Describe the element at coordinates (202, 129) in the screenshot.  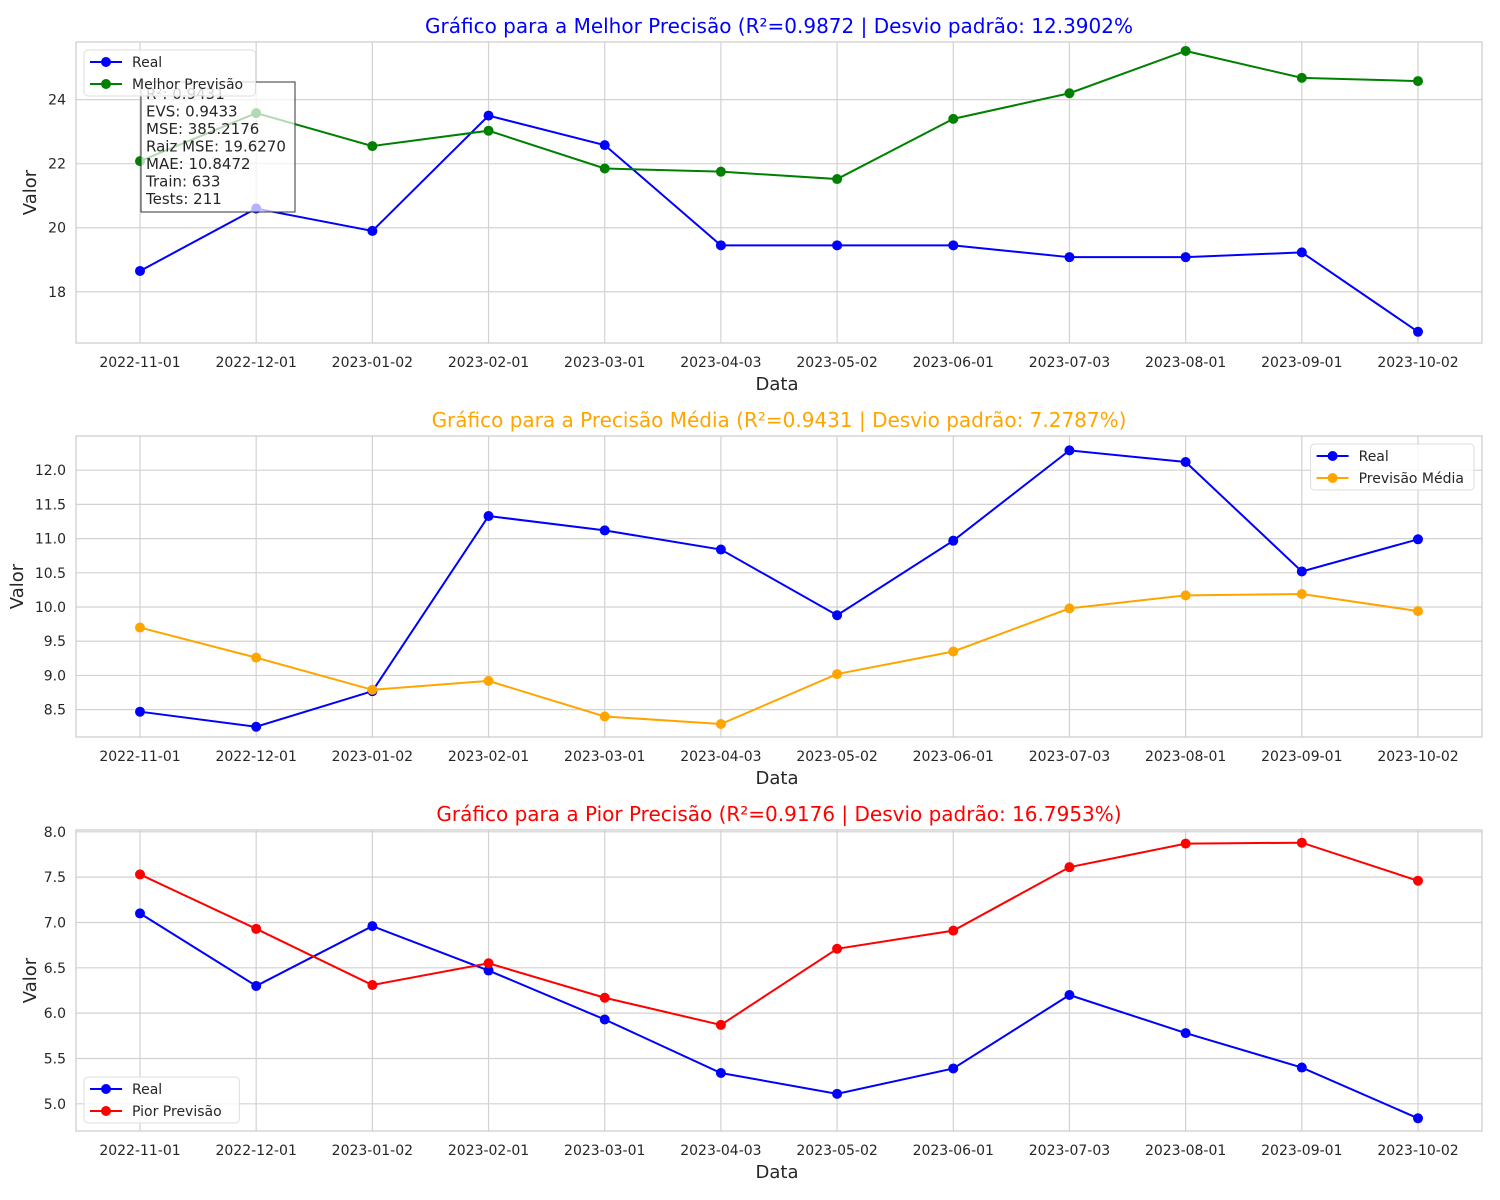
I see `stats-line: MSE: 385.2176` at that location.